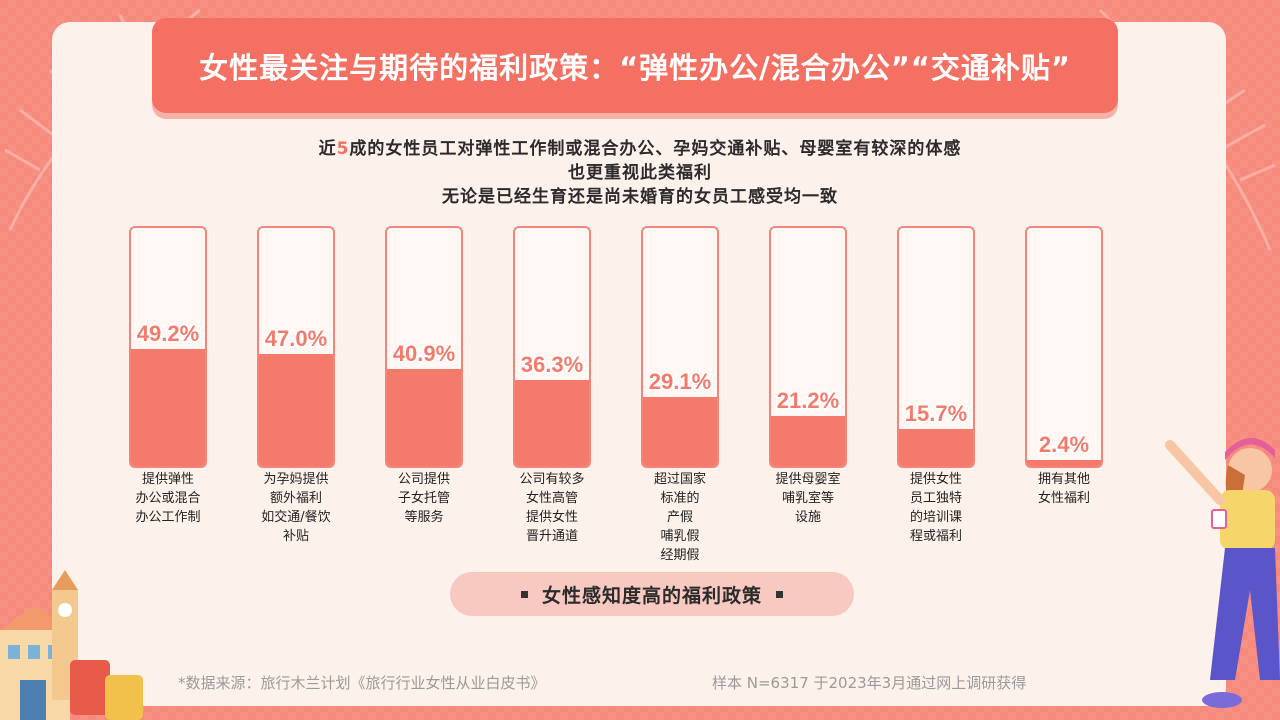 This screenshot has height=720, width=1280. I want to click on chart-caption-badge: 女性感知度高的福利政策, so click(652, 594).